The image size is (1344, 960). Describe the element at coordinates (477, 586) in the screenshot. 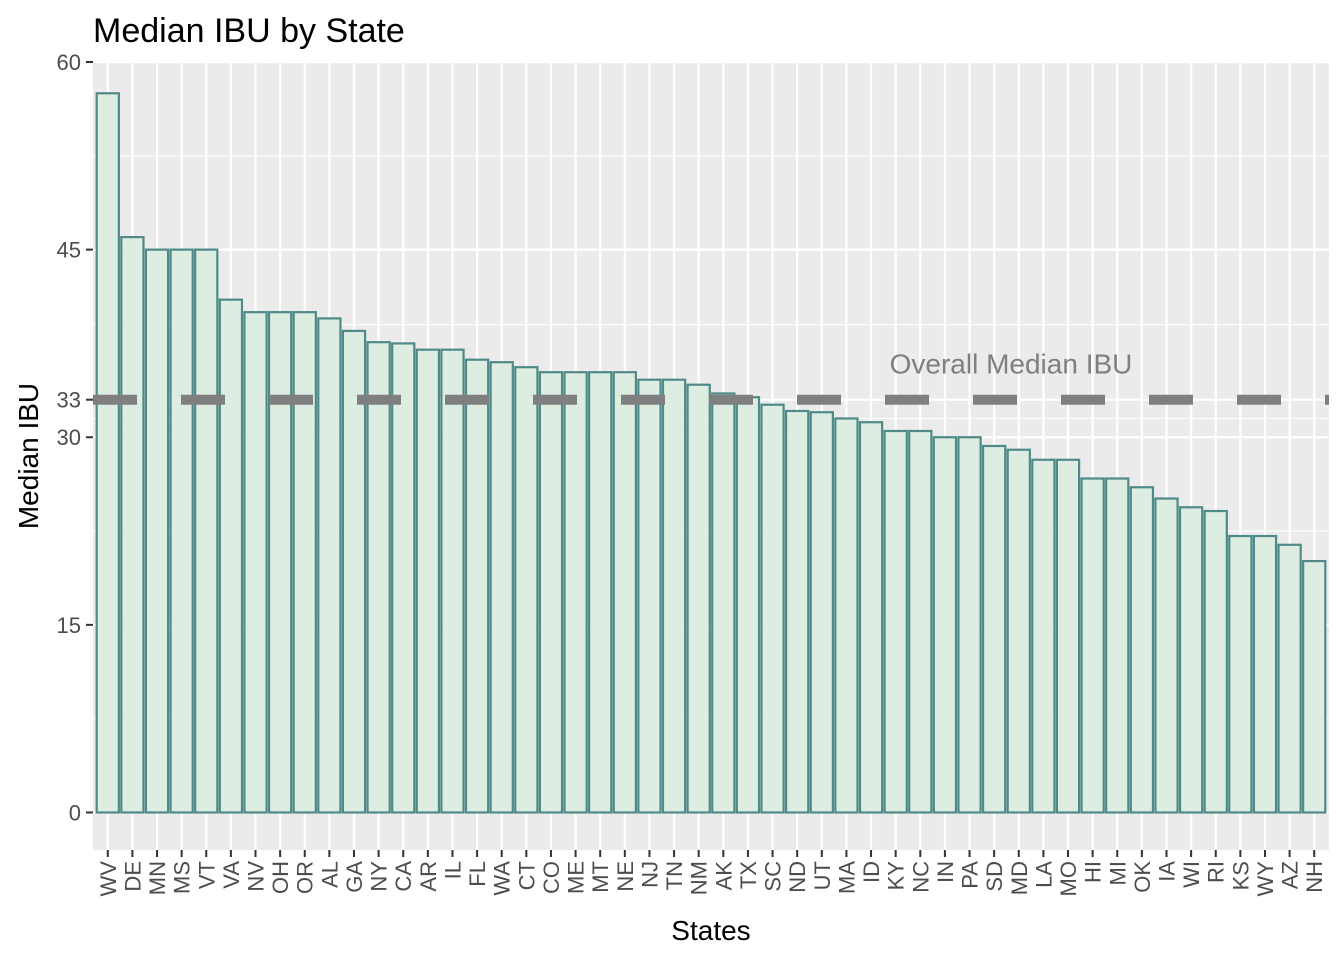

I see `bar-fl` at that location.